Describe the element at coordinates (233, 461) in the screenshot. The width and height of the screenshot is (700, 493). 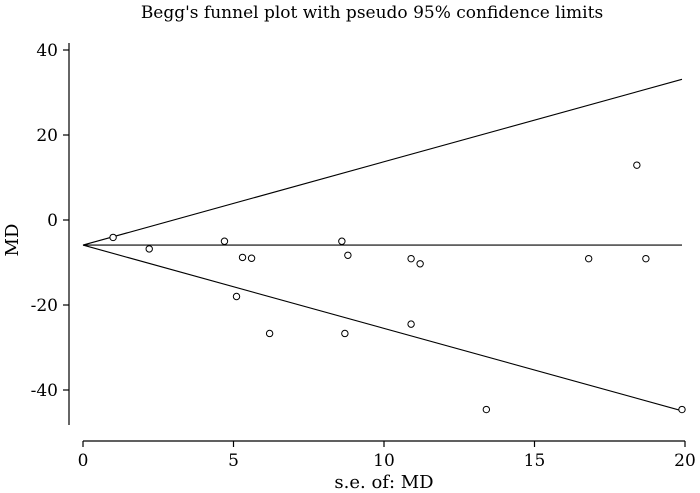
I see `x-tick-label: 5` at that location.